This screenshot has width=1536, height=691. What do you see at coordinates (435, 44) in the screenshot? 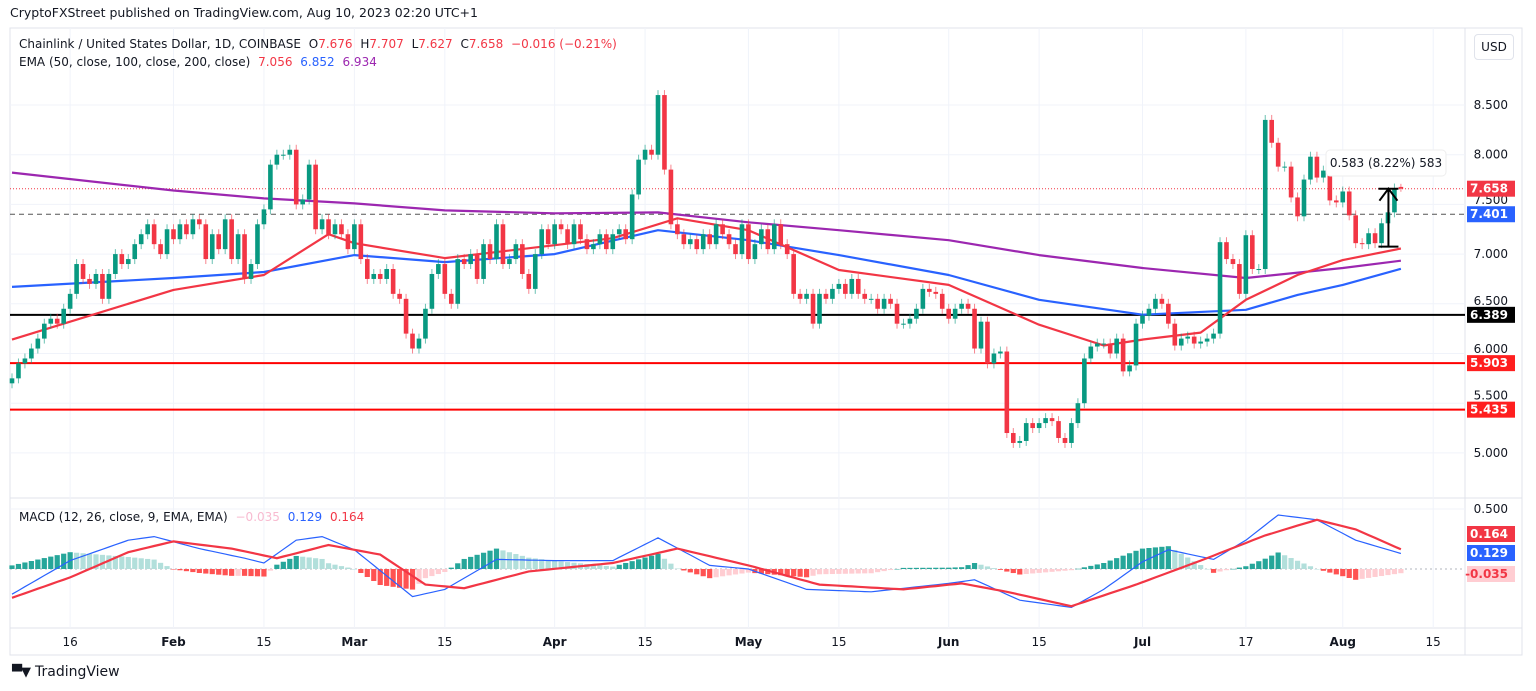
I see `ohlc-low-value: 7.627` at bounding box center [435, 44].